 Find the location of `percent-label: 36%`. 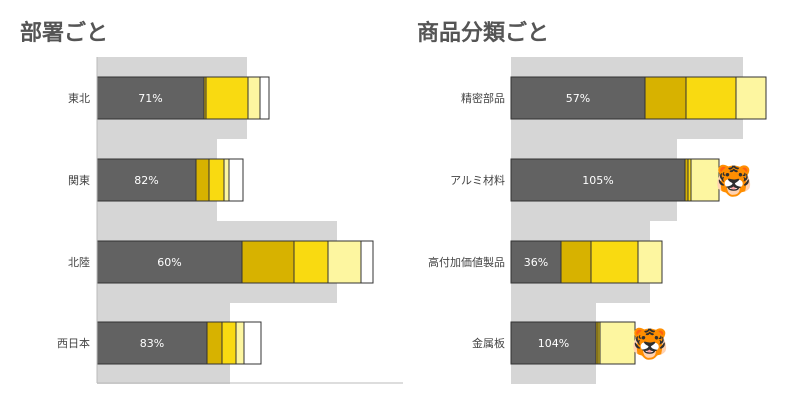

percent-label: 36% is located at coordinates (536, 262).